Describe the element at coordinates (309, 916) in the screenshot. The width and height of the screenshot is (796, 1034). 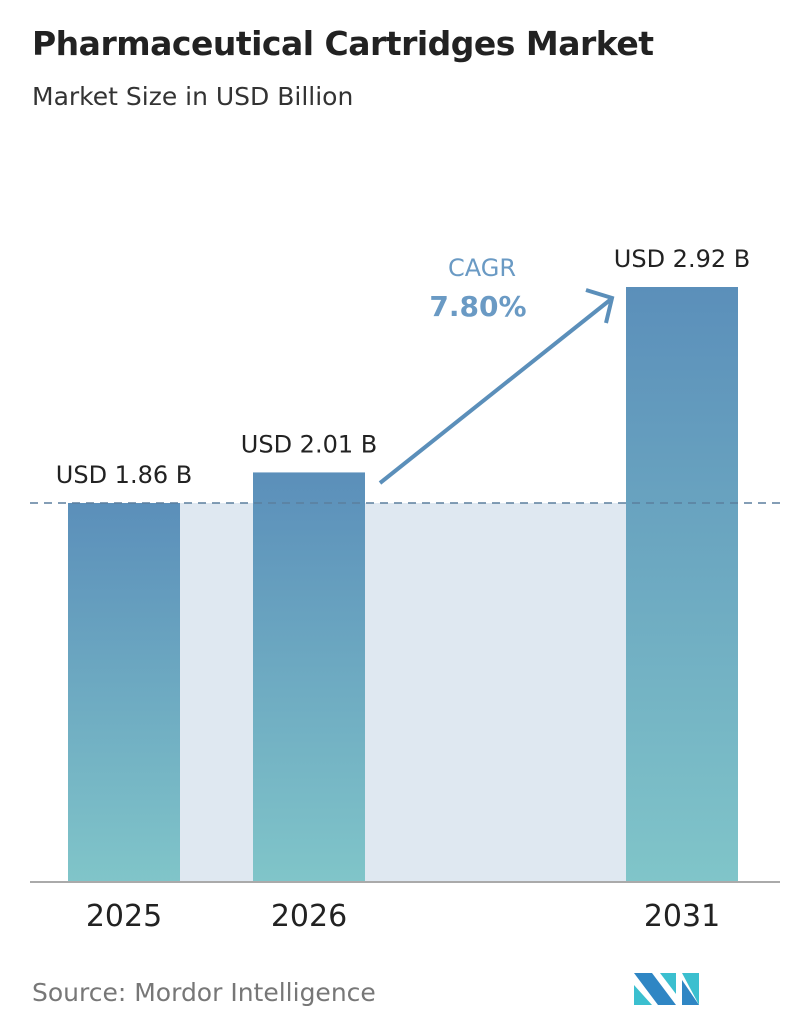
I see `x-tick-label: 2026` at that location.